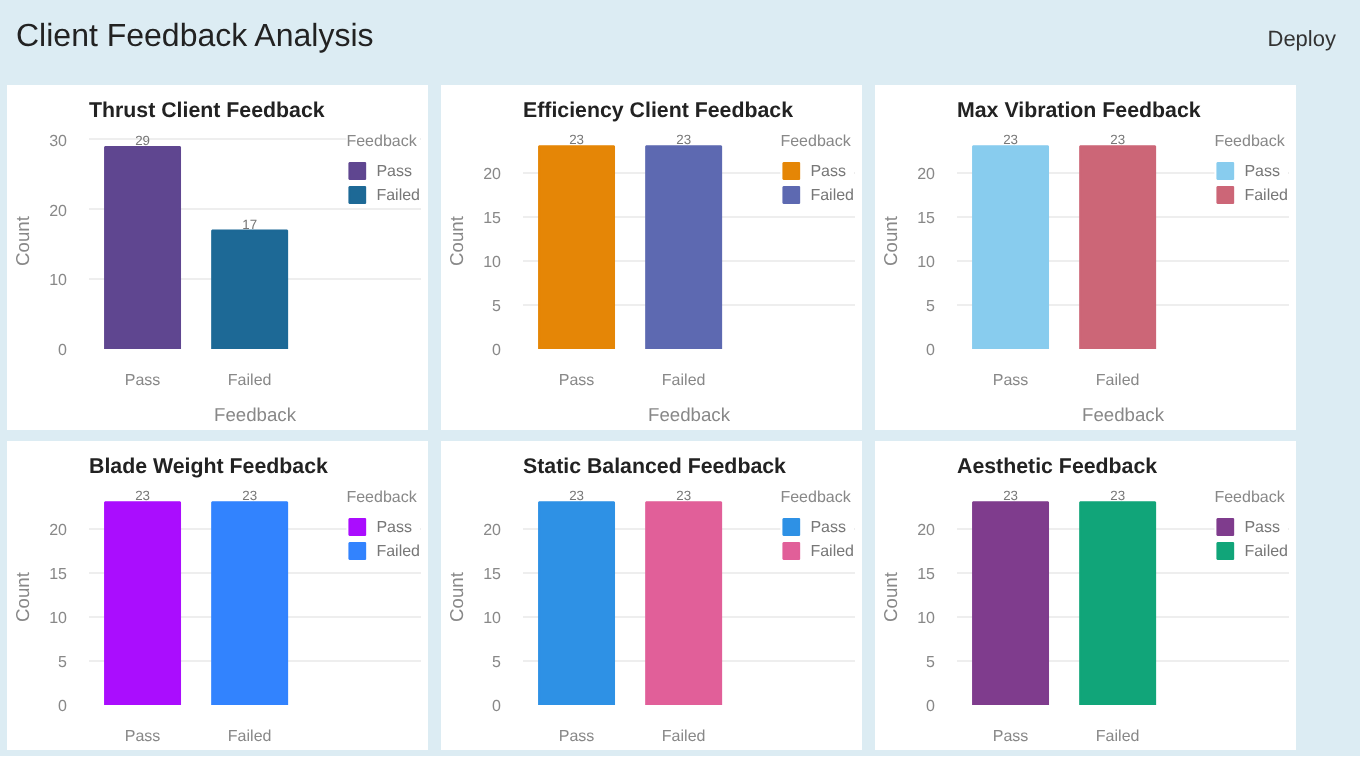 This screenshot has width=1360, height=766. Describe the element at coordinates (207, 111) in the screenshot. I see `chart-title: Thrust Client Feedback` at that location.